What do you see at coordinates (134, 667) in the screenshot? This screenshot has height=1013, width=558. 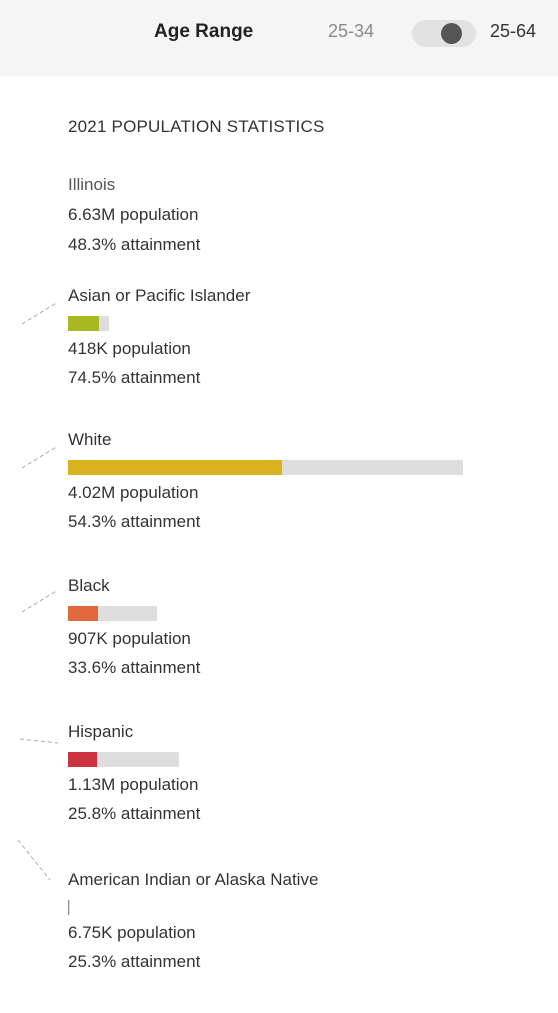 I see `group-attainment: 33.6% attainment` at bounding box center [134, 667].